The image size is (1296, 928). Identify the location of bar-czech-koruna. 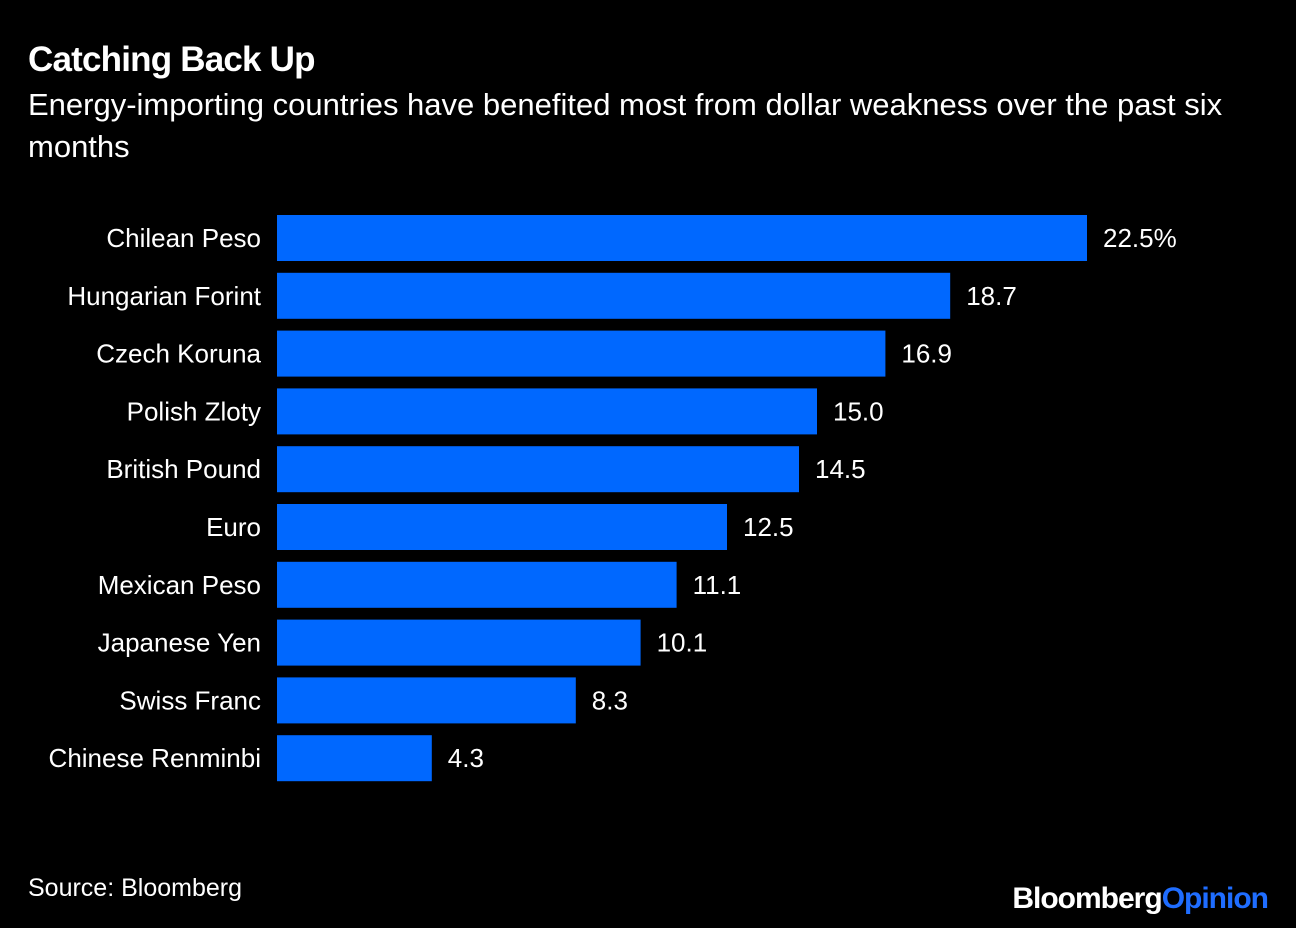
(581, 353).